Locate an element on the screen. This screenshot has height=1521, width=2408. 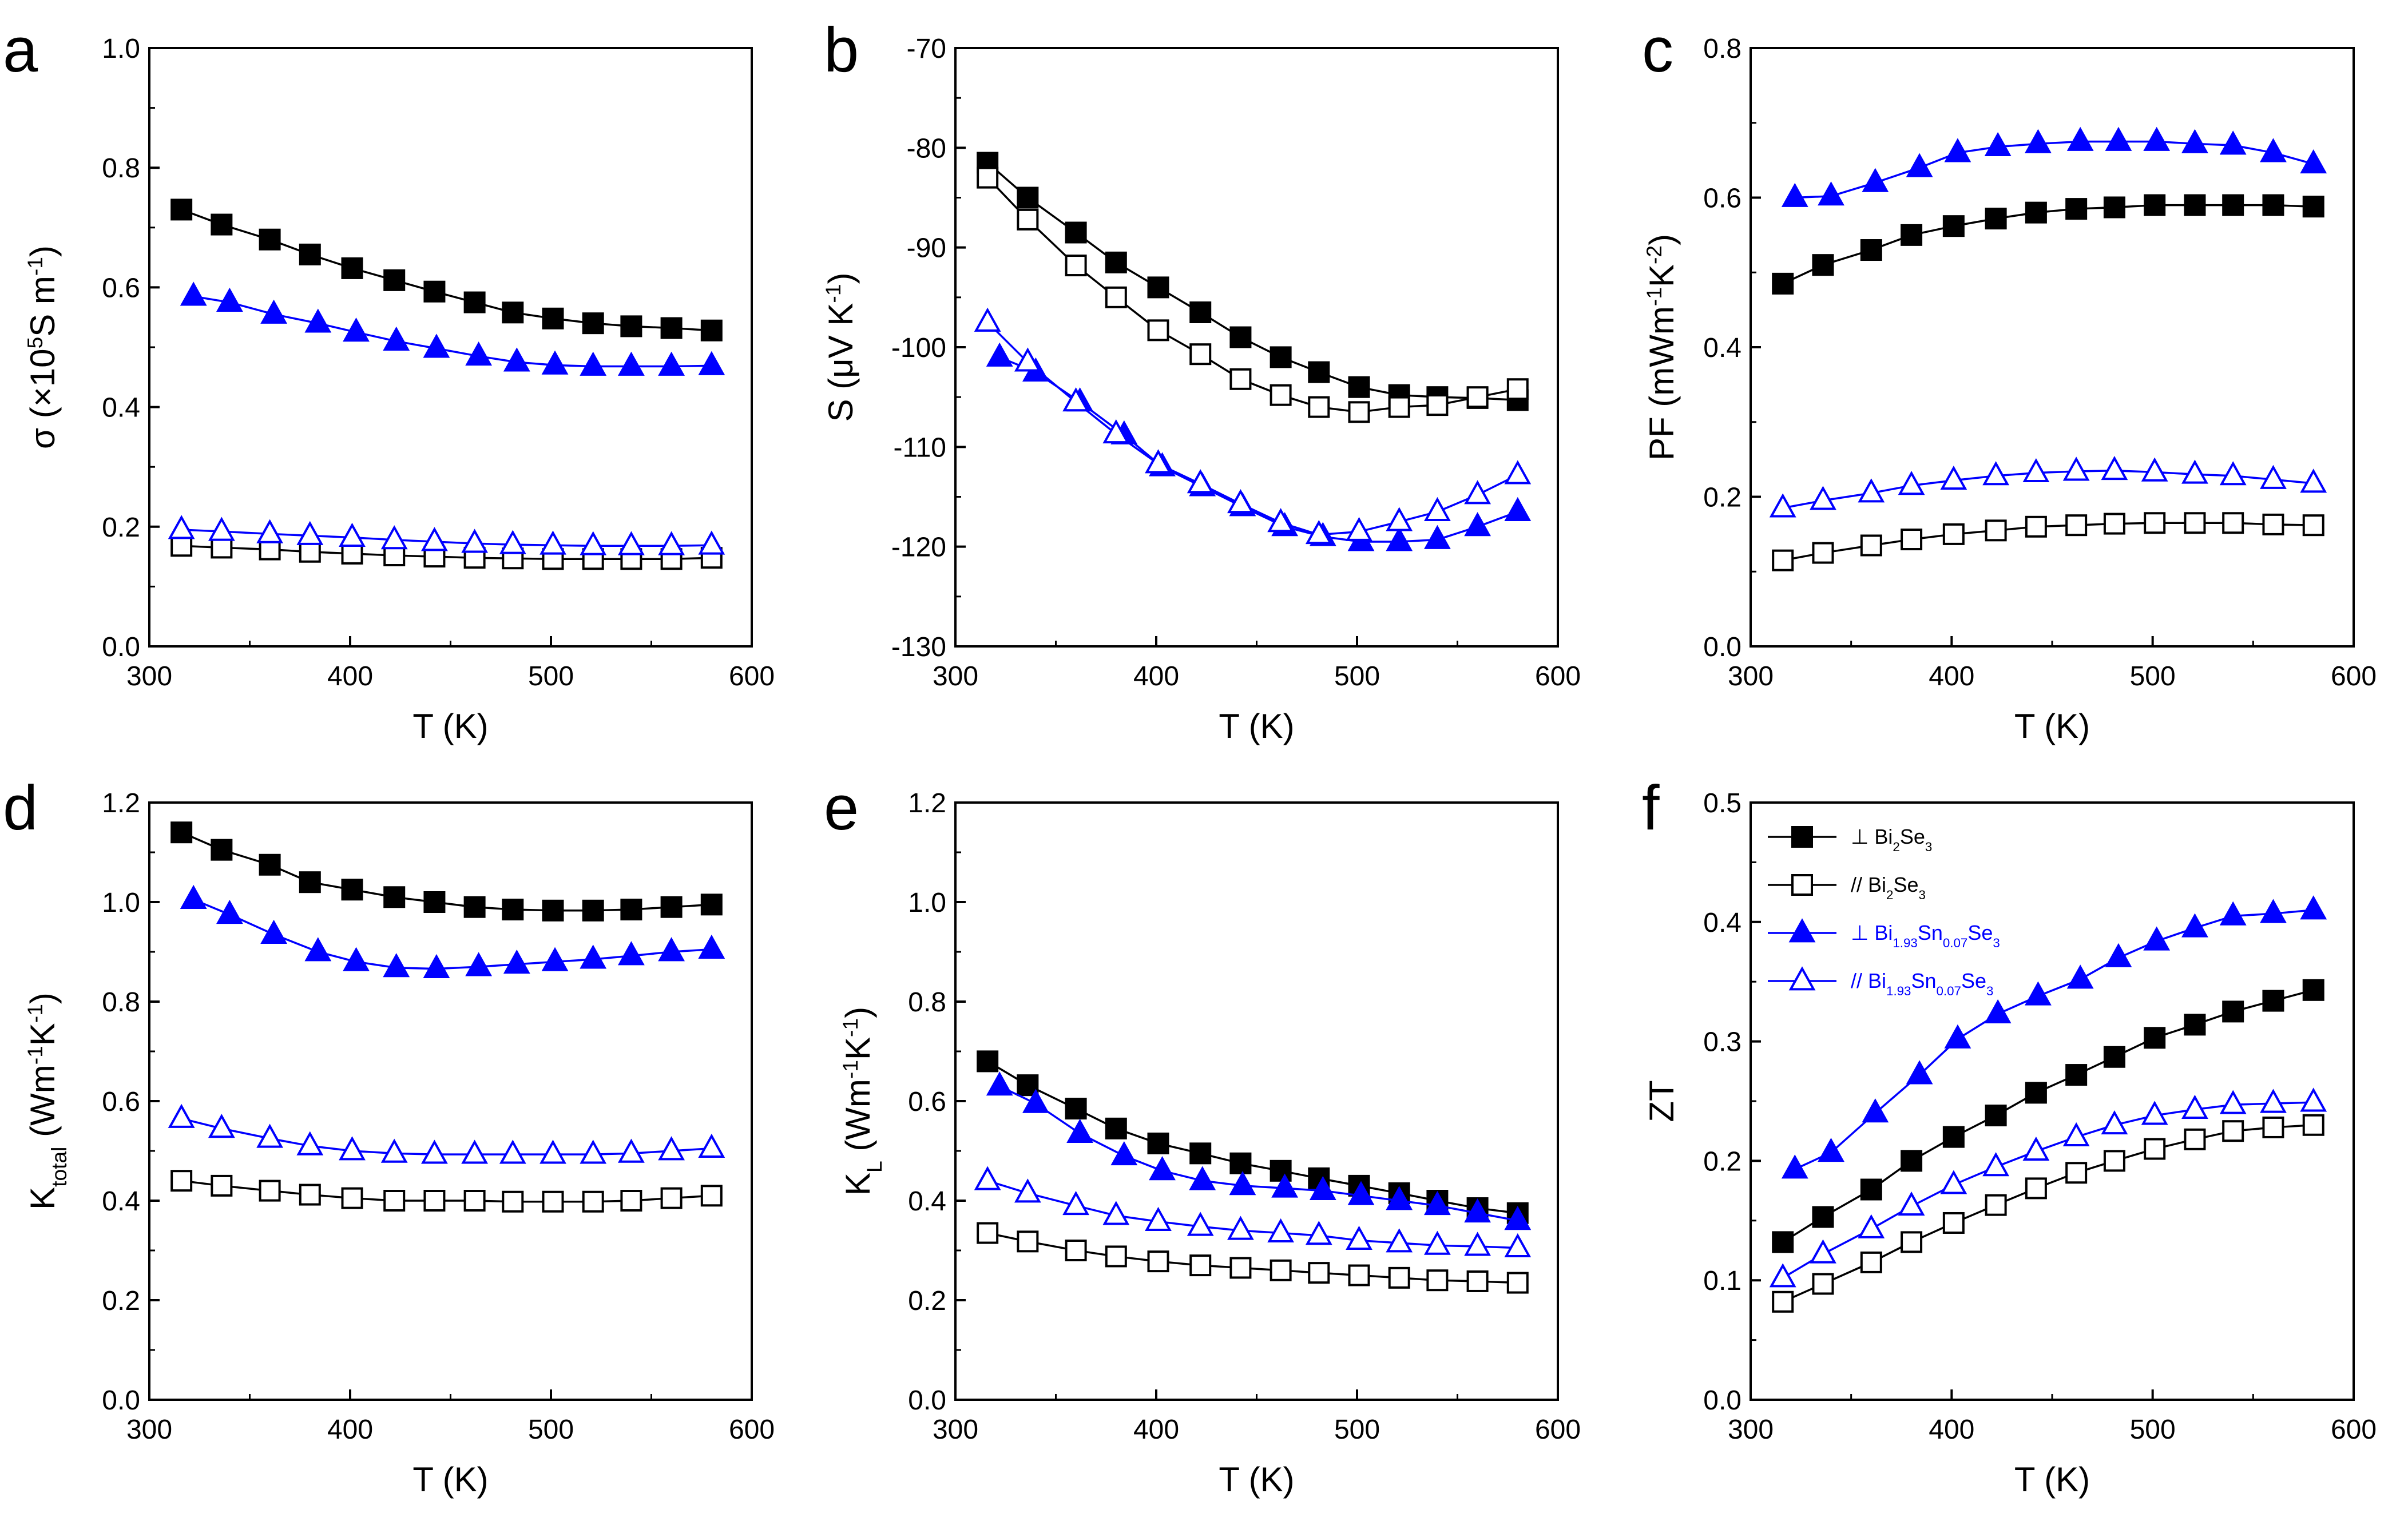
y-axis-title: ZT is located at coordinates (1662, 1101).